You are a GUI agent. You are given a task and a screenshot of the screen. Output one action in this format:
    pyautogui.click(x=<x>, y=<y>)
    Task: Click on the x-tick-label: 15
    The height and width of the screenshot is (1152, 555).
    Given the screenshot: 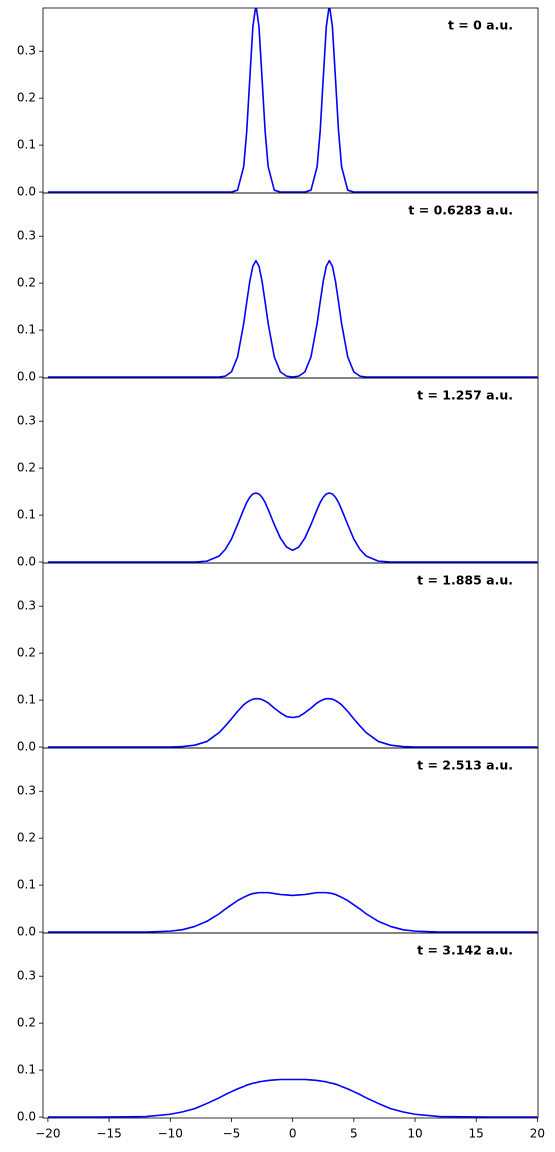 What is the action you would take?
    pyautogui.click(x=476, y=1134)
    